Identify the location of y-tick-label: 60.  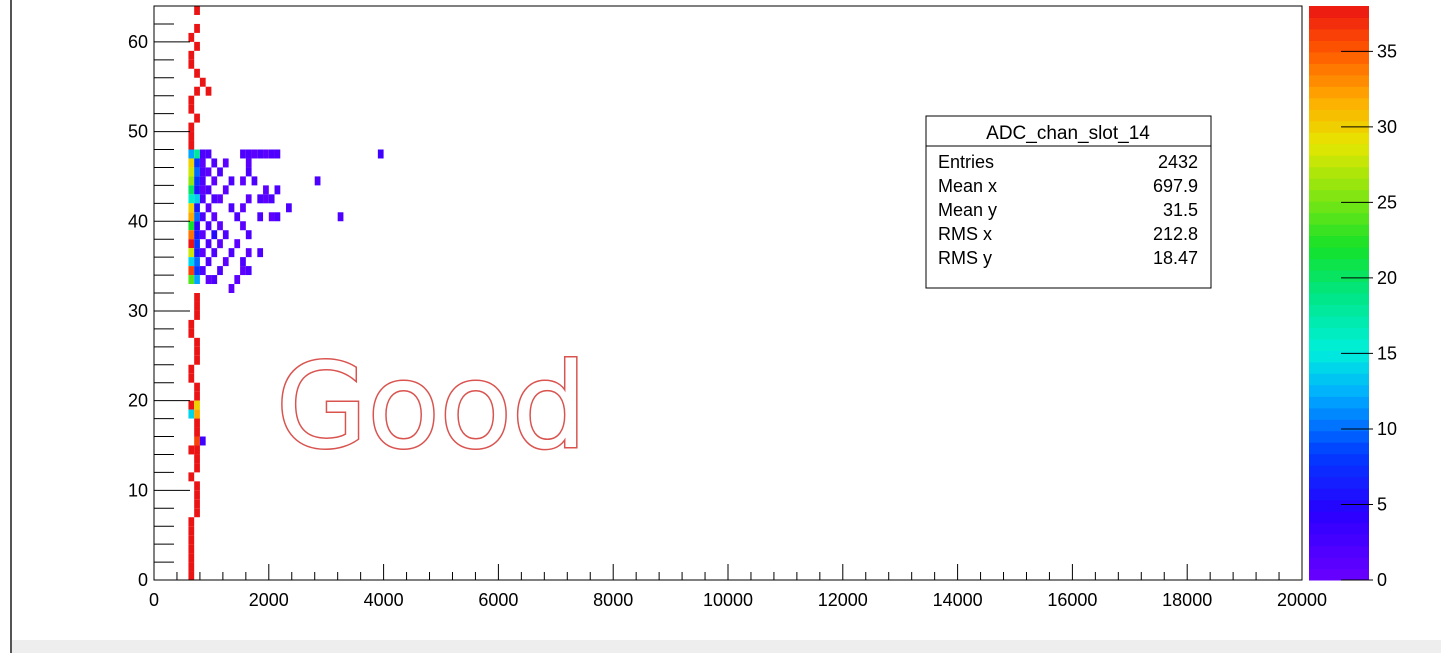
(138, 42).